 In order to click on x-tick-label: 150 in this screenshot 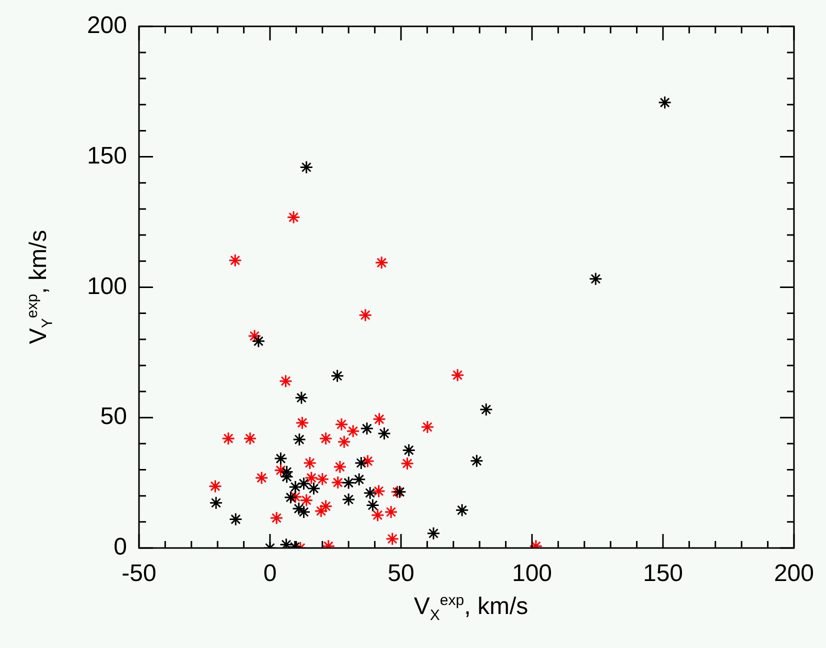, I will do `click(663, 574)`.